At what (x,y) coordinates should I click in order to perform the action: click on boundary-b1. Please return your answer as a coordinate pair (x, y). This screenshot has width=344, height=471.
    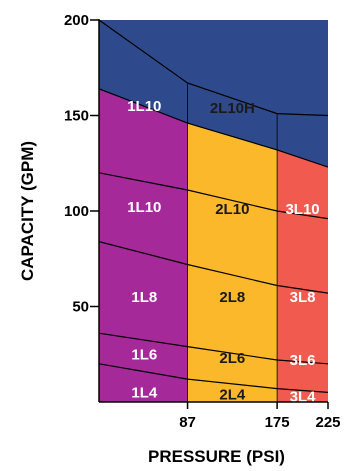
    Looking at the image, I should click on (213, 378).